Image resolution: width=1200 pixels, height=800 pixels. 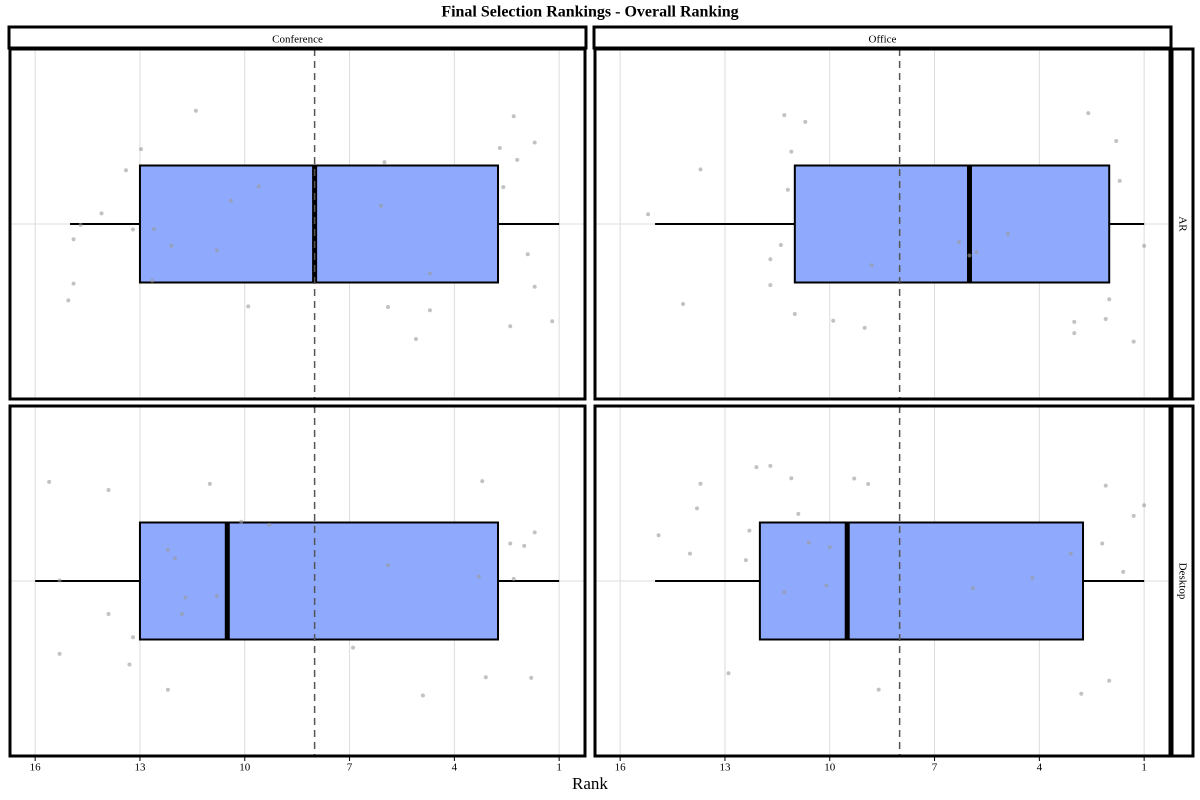 What do you see at coordinates (297, 40) in the screenshot?
I see `facet-label: Conference` at bounding box center [297, 40].